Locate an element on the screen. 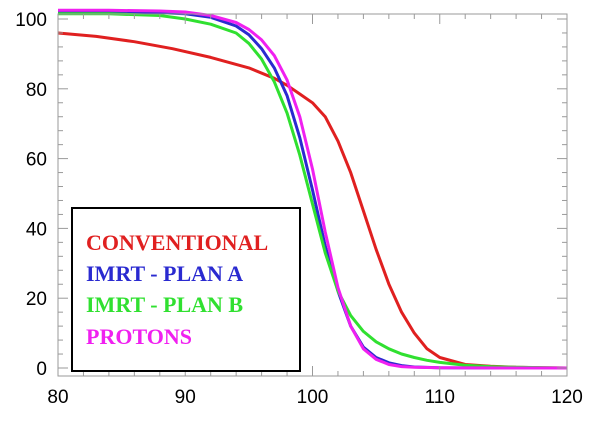 The width and height of the screenshot is (600, 422). legend-label-protons: PROTONS is located at coordinates (139, 336).